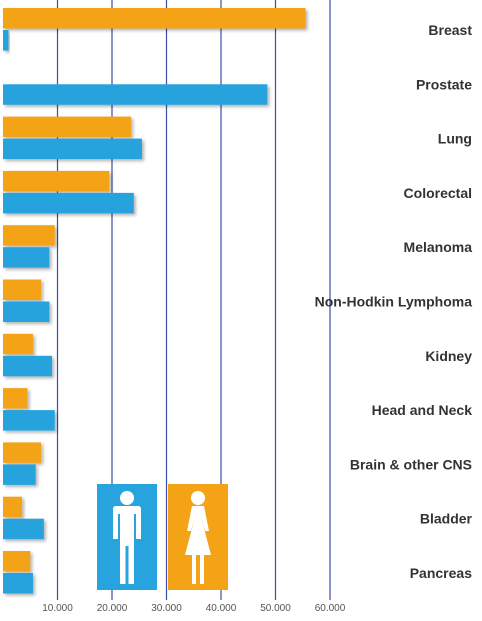 This screenshot has height=621, width=482. What do you see at coordinates (29, 420) in the screenshot?
I see `bar-male-head-and-neck` at bounding box center [29, 420].